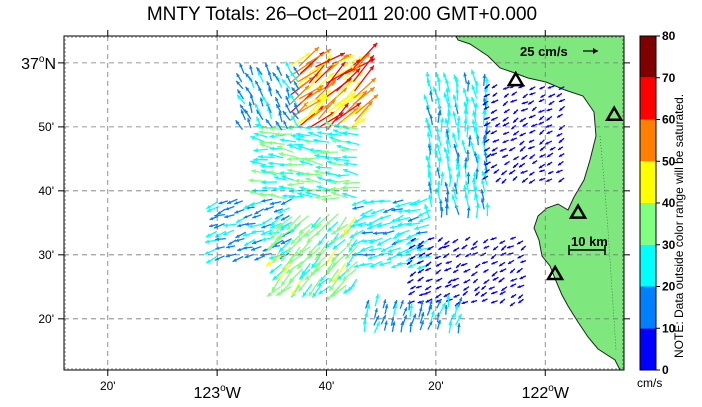 This screenshot has height=407, width=702. I want to click on scale-bar-label: 10 km, so click(589, 241).